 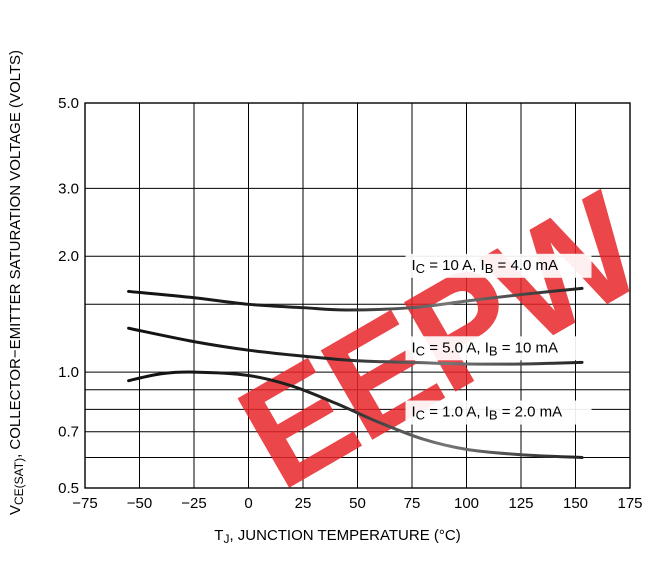 I want to click on y-tick-label: 0.5, so click(x=68, y=488).